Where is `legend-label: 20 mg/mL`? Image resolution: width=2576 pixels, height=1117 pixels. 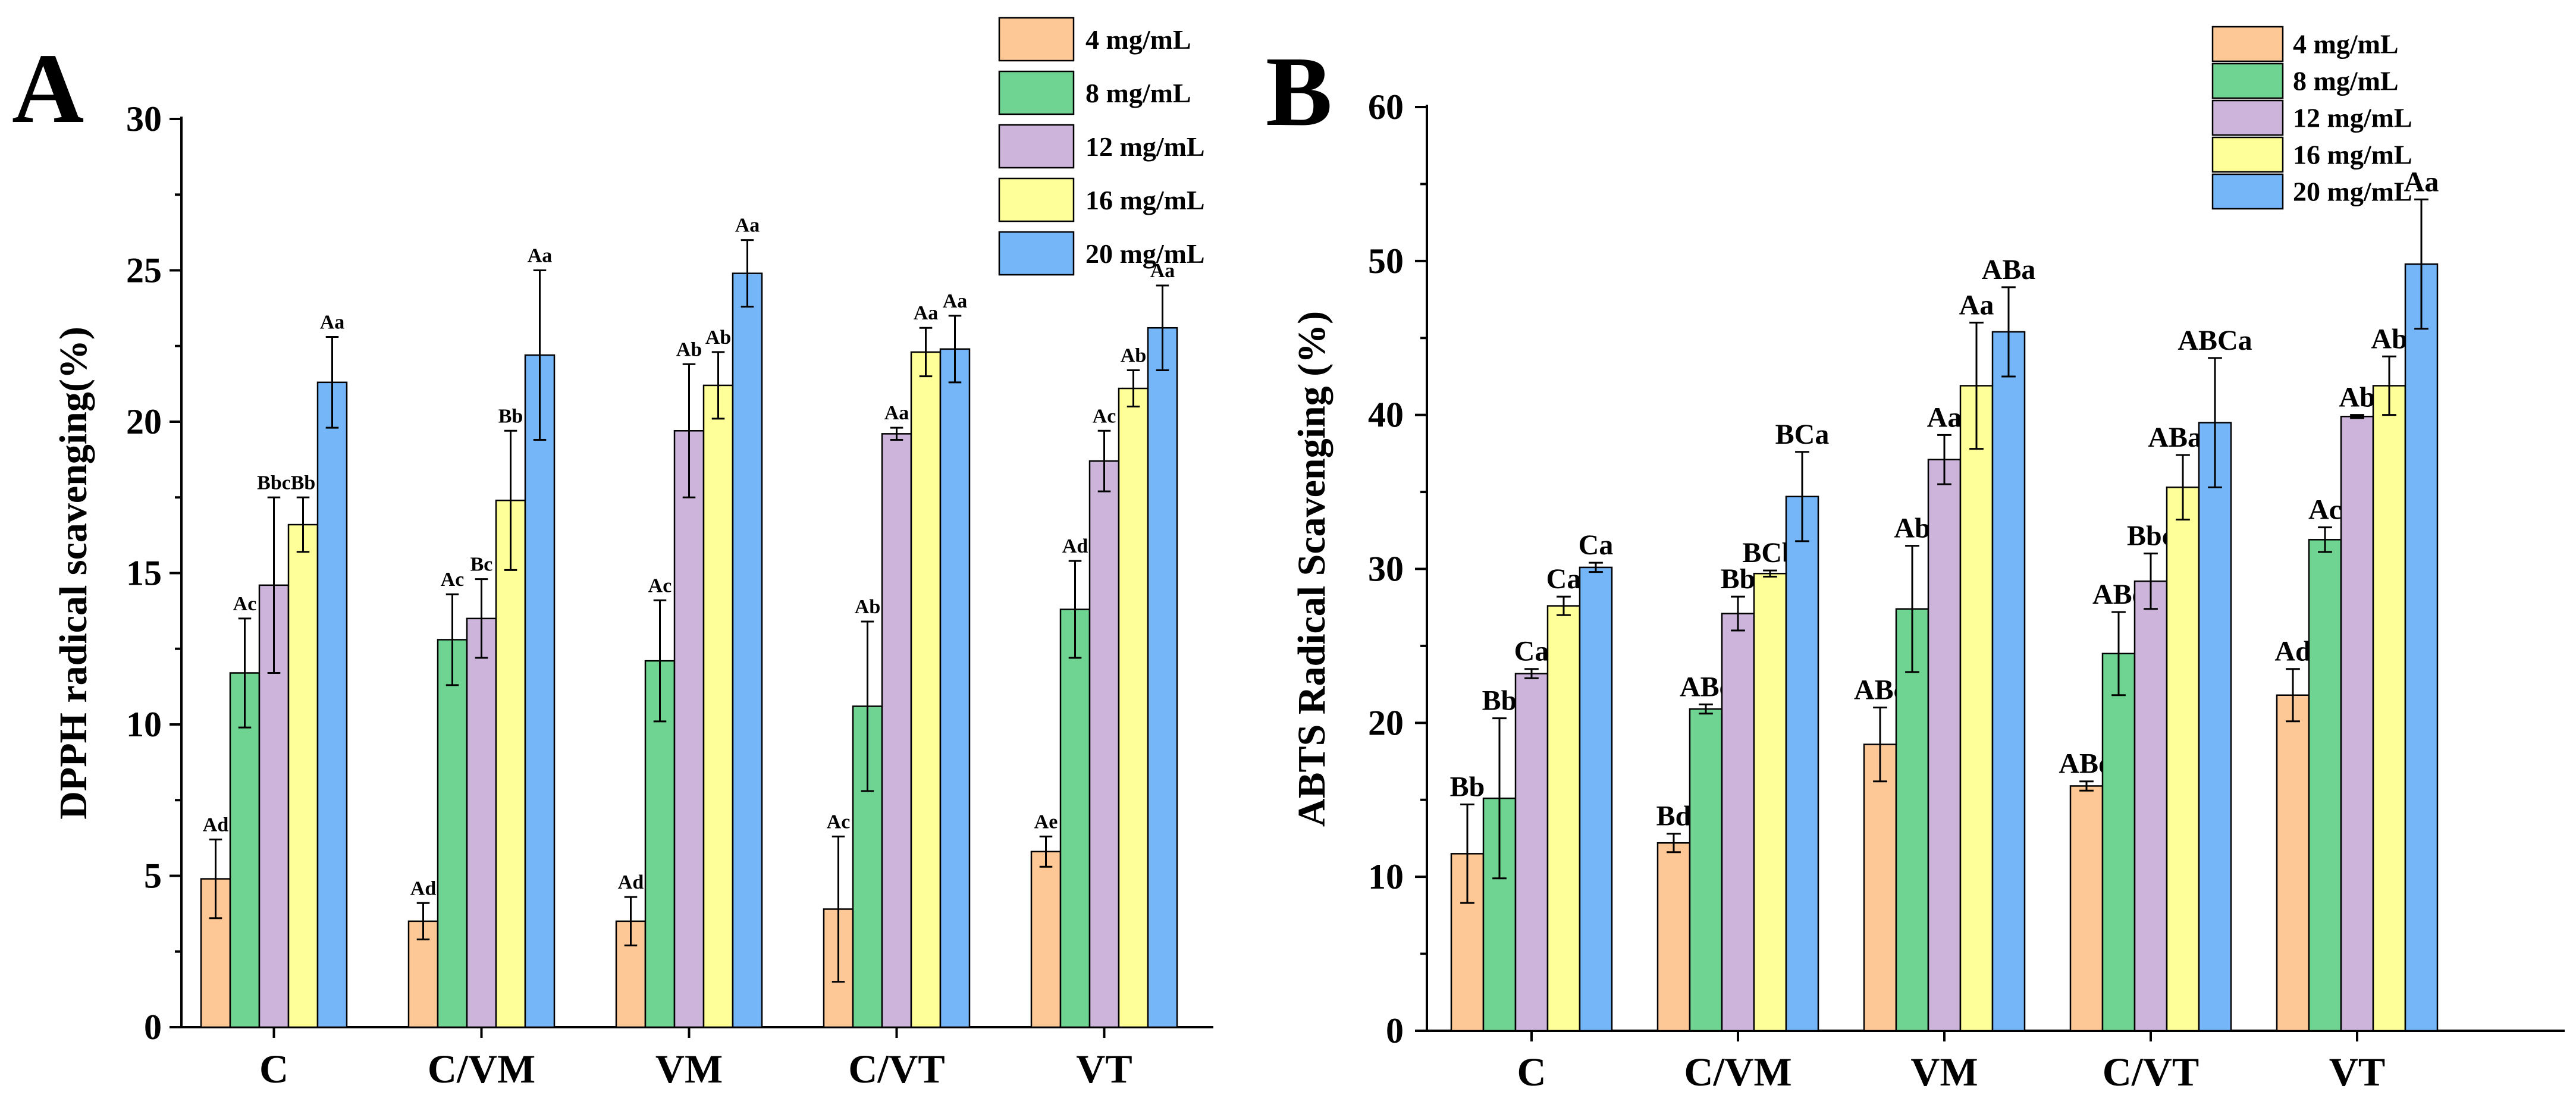
legend-label: 20 mg/mL is located at coordinates (1145, 254).